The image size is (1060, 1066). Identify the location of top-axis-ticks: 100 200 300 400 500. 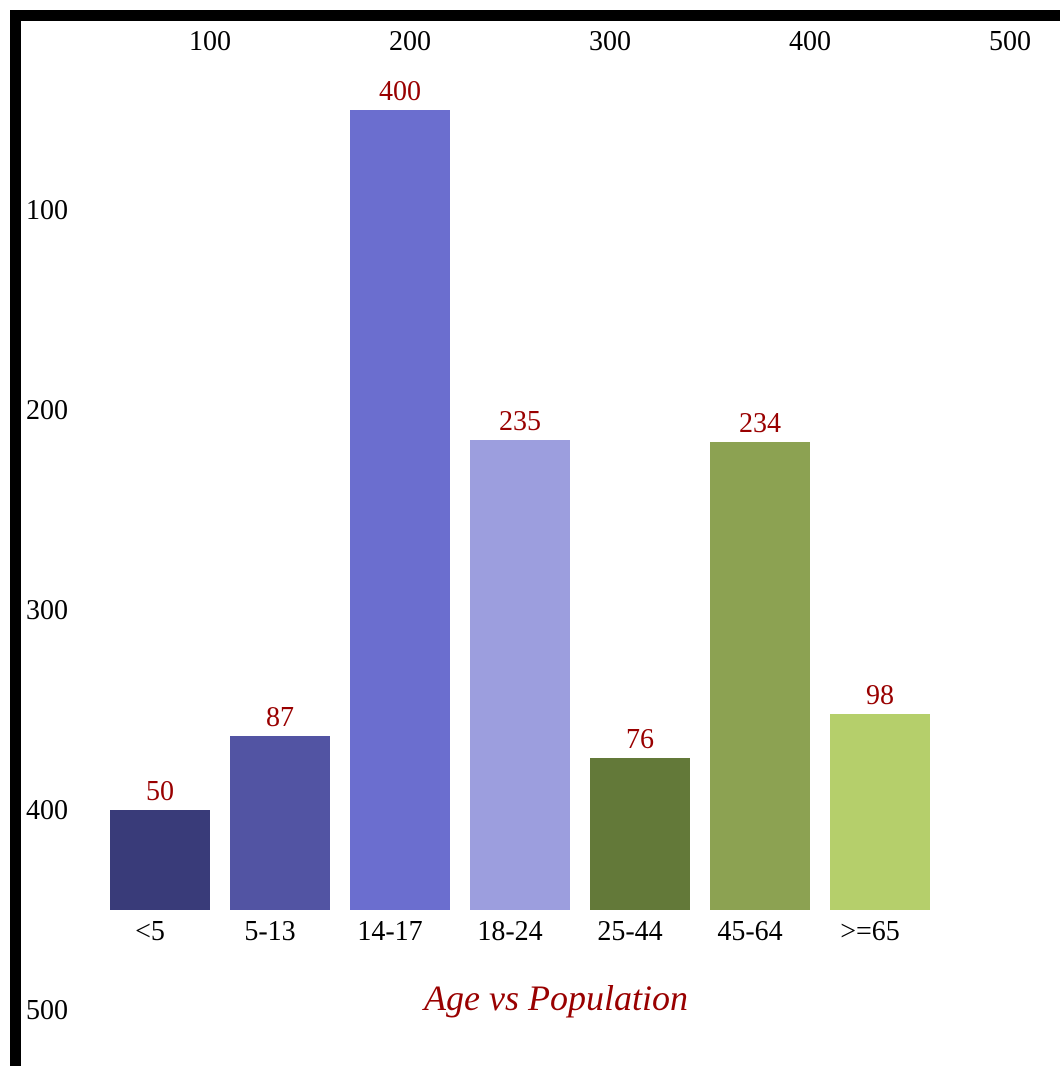
(610, 41).